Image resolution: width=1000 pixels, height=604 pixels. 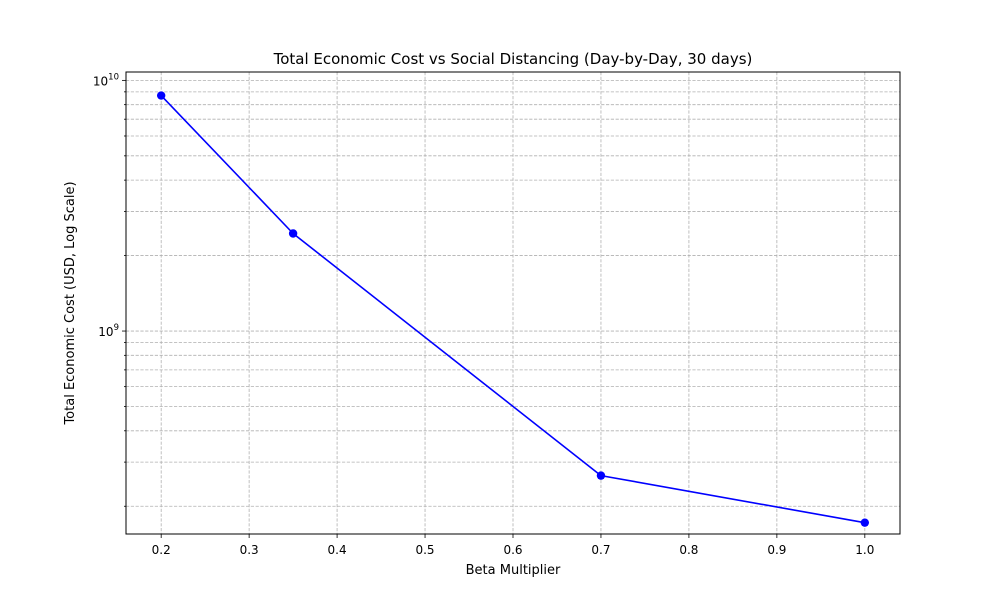 I want to click on y-tick-label: 109, so click(x=108, y=331).